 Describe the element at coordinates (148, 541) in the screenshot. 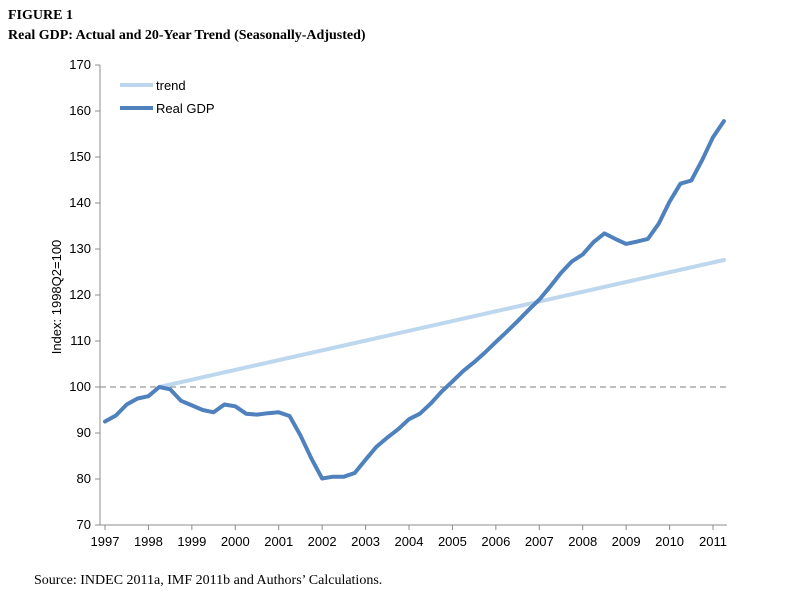

I see `x-tick-label: 1998` at that location.